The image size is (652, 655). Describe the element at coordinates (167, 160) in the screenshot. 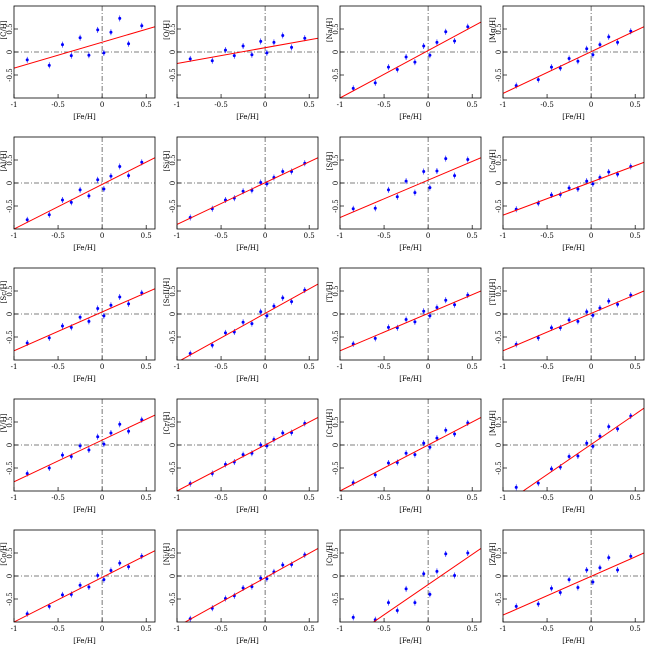

I see `y-axis-label: [Si/H]` at that location.